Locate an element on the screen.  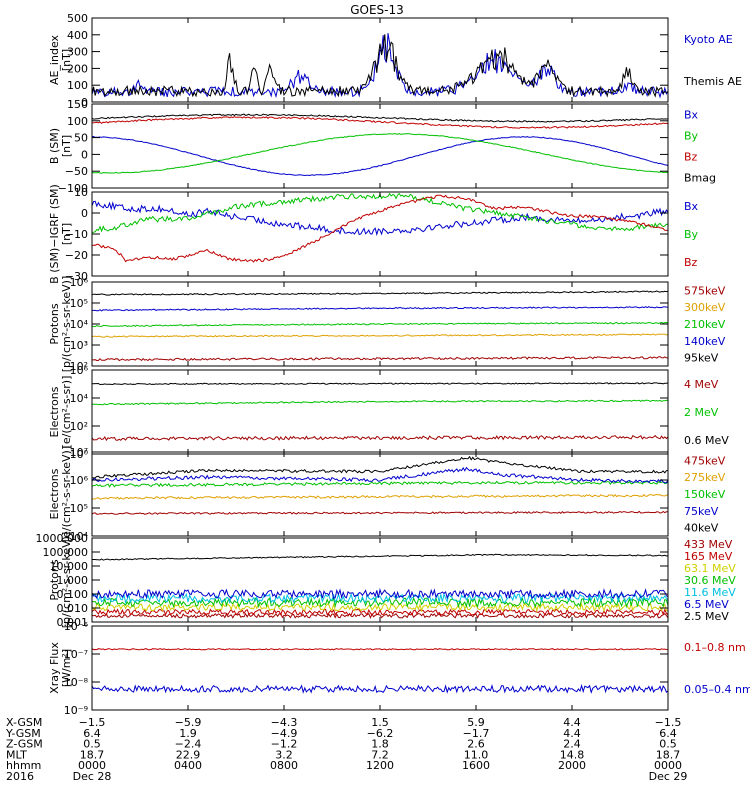
series-electrons-kev-40kev is located at coordinates (380, 467).